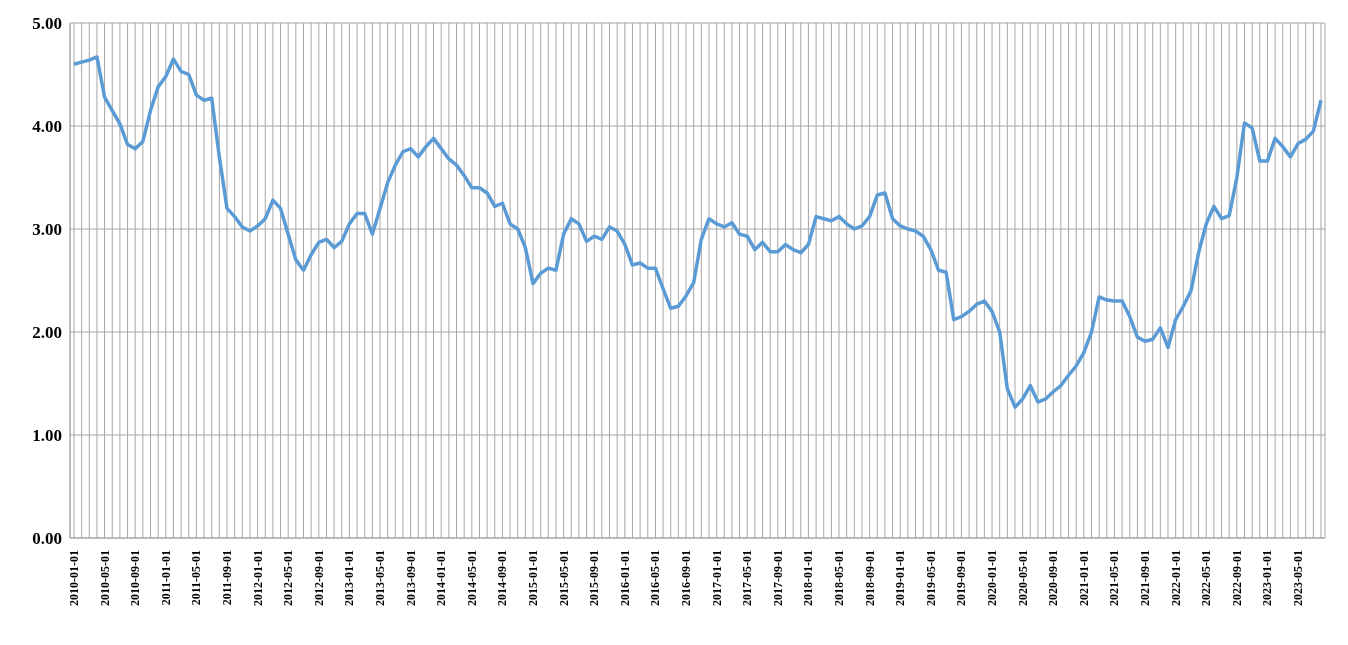 The height and width of the screenshot is (645, 1348). I want to click on y-tick-label: 3.00, so click(47, 230).